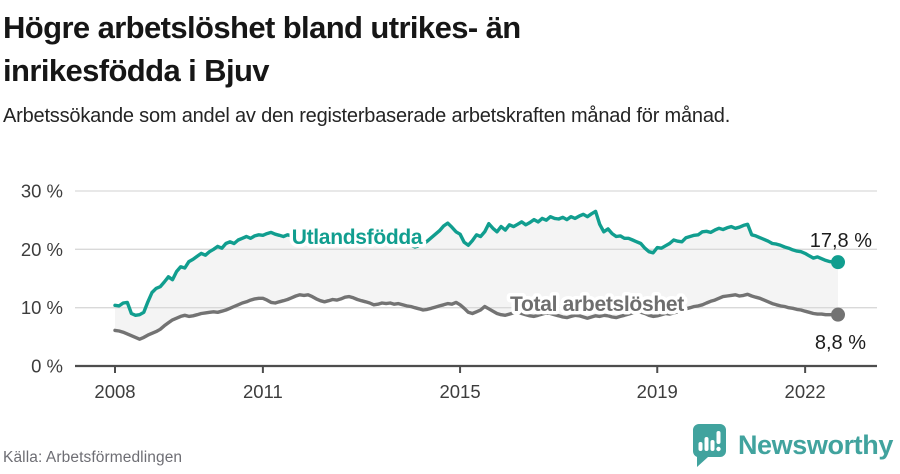 Image resolution: width=900 pixels, height=474 pixels. What do you see at coordinates (114, 391) in the screenshot?
I see `x-tick-label-2008: 2008` at bounding box center [114, 391].